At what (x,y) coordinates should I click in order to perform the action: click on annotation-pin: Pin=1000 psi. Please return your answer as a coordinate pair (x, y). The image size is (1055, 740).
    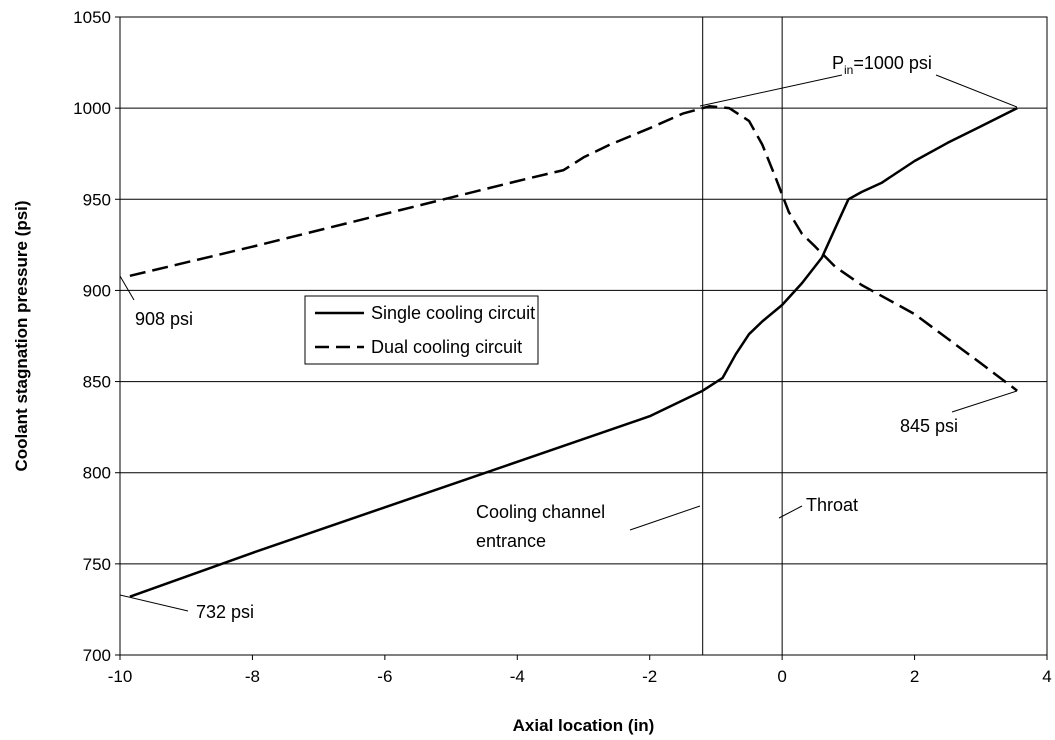
    Looking at the image, I should click on (882, 65).